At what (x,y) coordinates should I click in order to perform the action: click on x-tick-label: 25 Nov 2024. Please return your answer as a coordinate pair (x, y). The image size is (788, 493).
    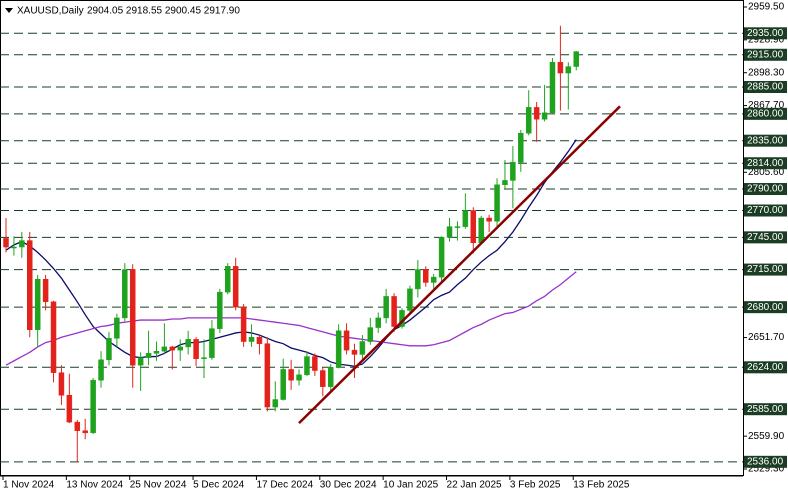
    Looking at the image, I should click on (158, 485).